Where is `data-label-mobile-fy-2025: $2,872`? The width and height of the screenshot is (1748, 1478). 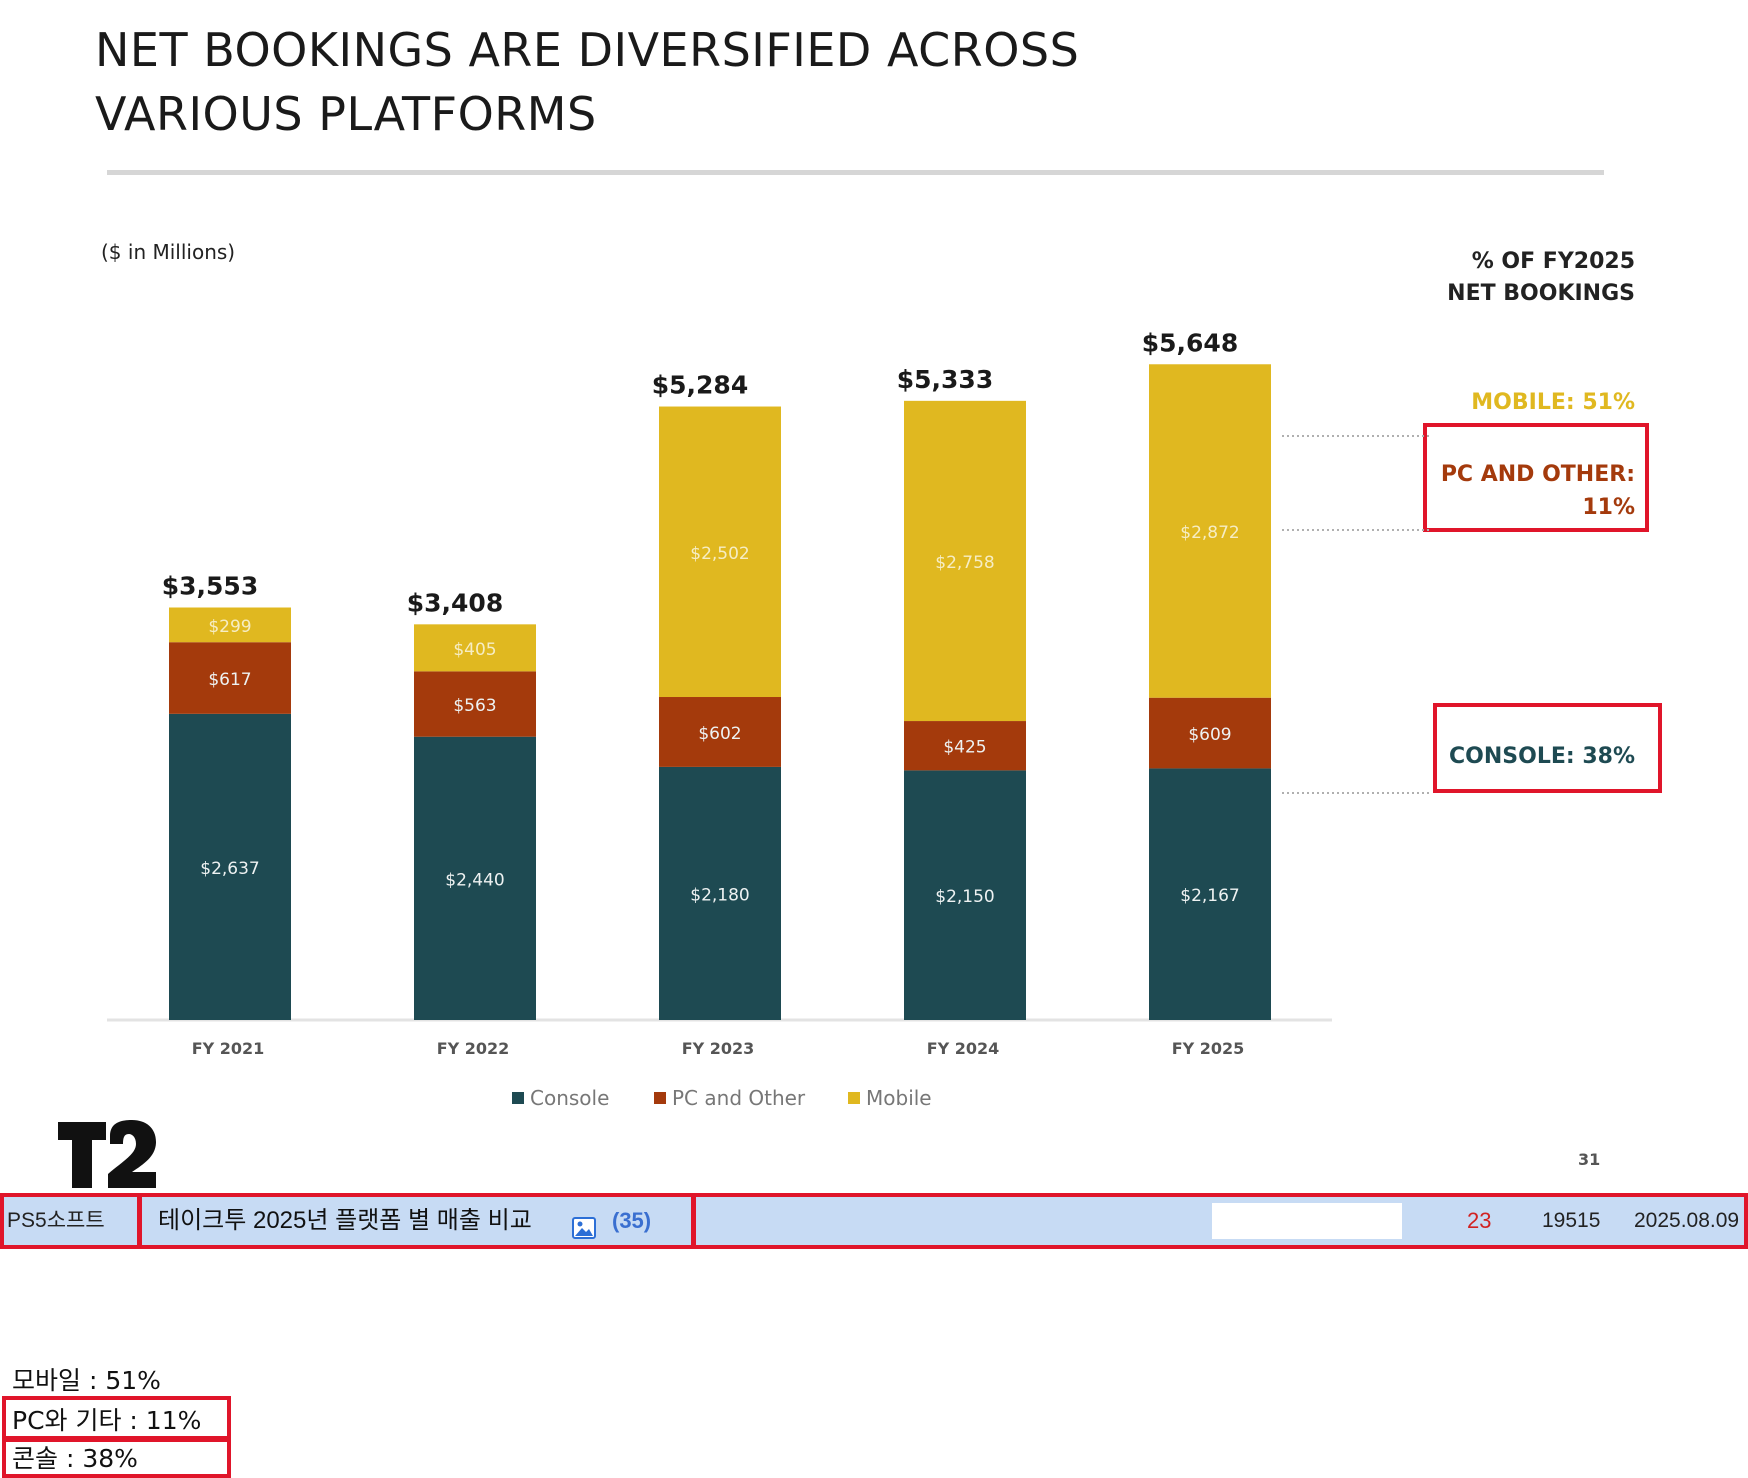
data-label-mobile-fy-2025: $2,872 is located at coordinates (1209, 533).